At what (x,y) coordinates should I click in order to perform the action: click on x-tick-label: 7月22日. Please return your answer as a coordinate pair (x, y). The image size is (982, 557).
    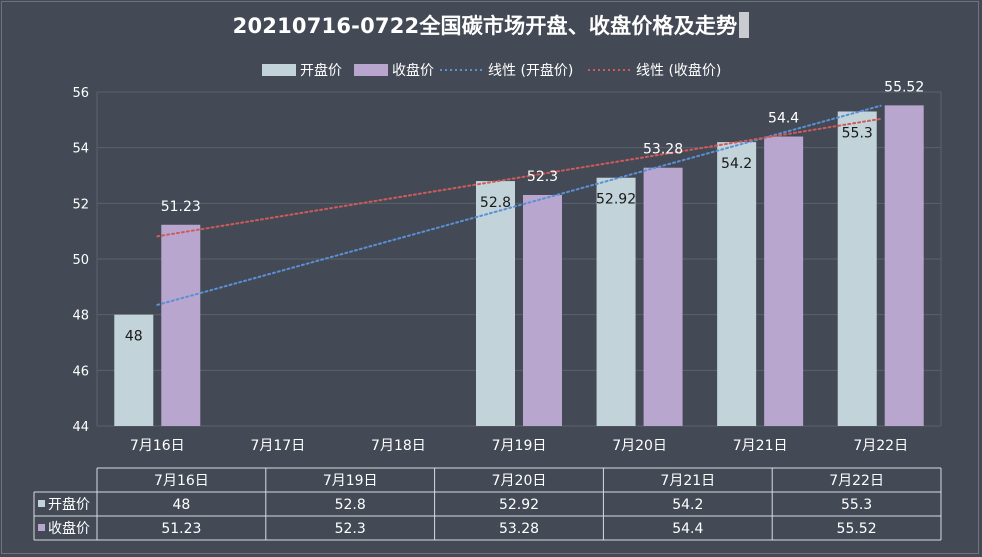
    Looking at the image, I should click on (880, 446).